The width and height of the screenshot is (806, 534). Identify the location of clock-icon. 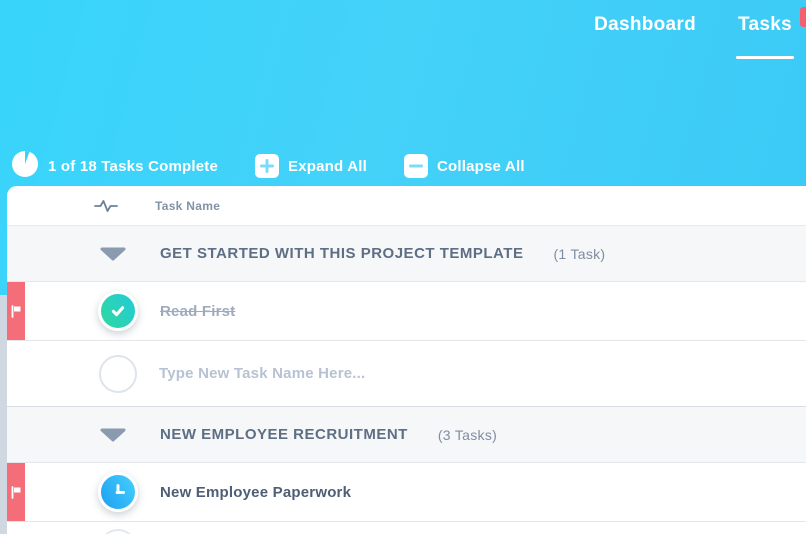
(120, 489).